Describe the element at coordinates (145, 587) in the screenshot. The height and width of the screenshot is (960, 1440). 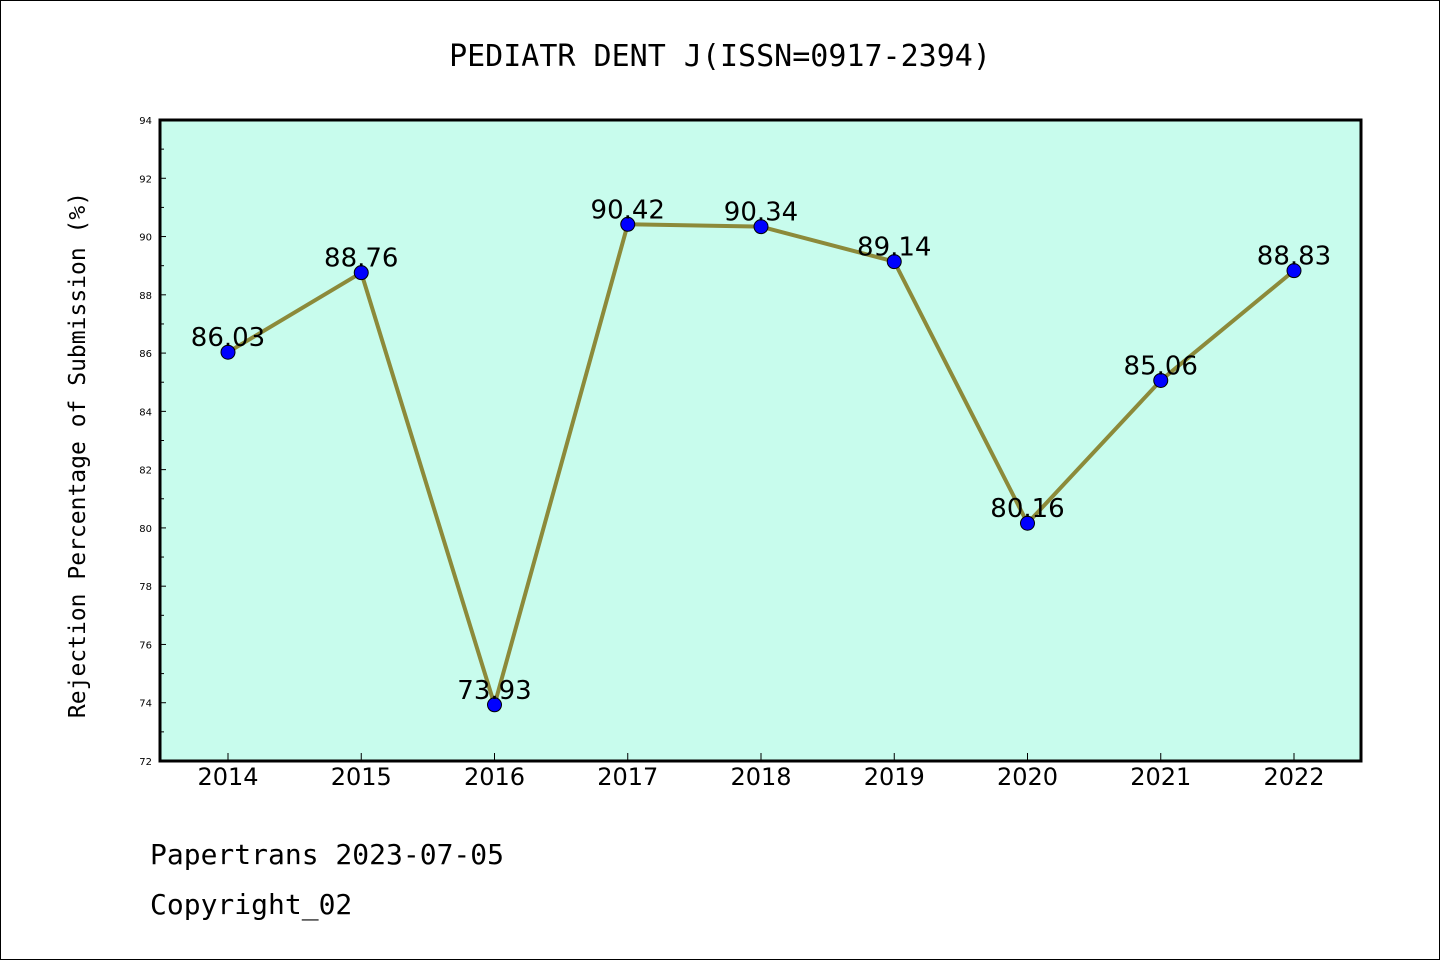
I see `y-tick-label: 78` at that location.